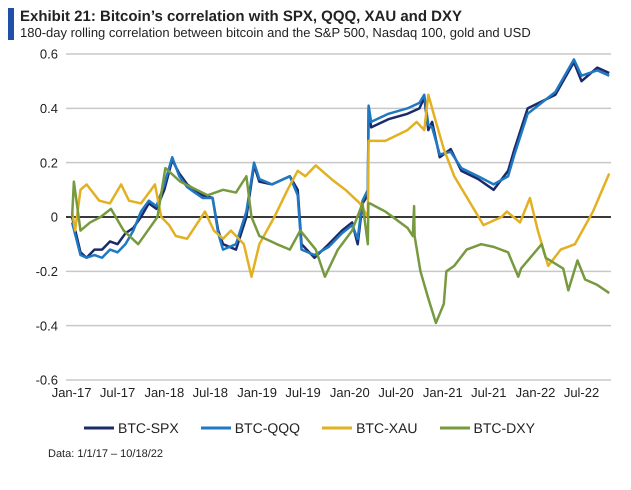  What do you see at coordinates (350, 392) in the screenshot?
I see `x-tick-label: Jan-20` at bounding box center [350, 392].